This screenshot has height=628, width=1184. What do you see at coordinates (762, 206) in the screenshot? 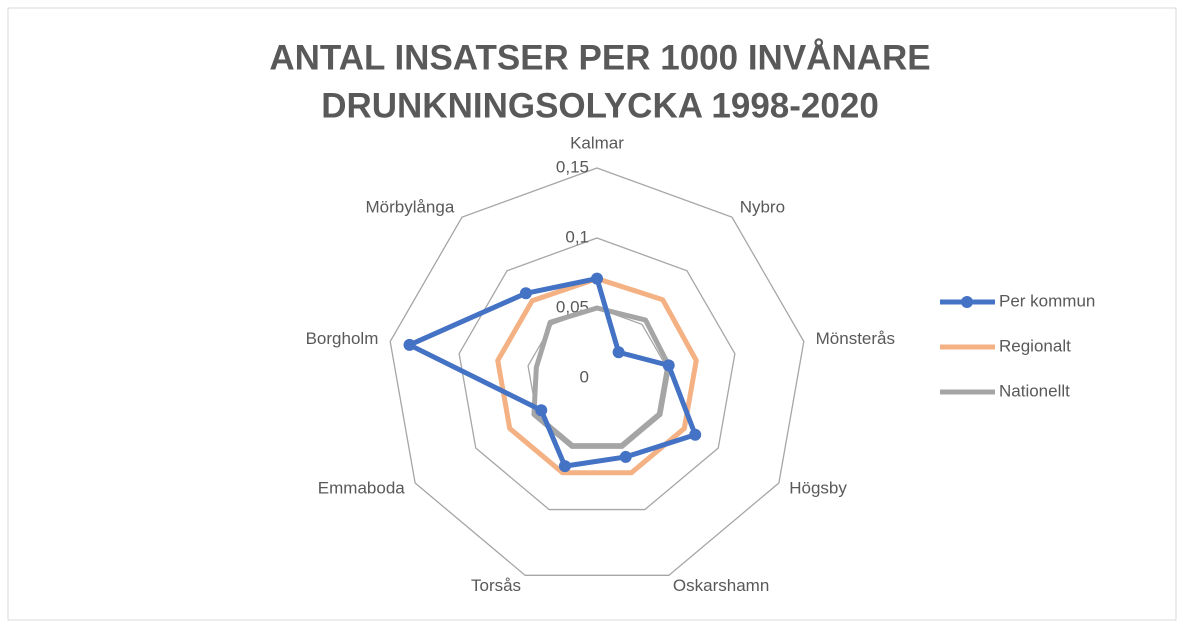
I see `category-label: Nybro` at bounding box center [762, 206].